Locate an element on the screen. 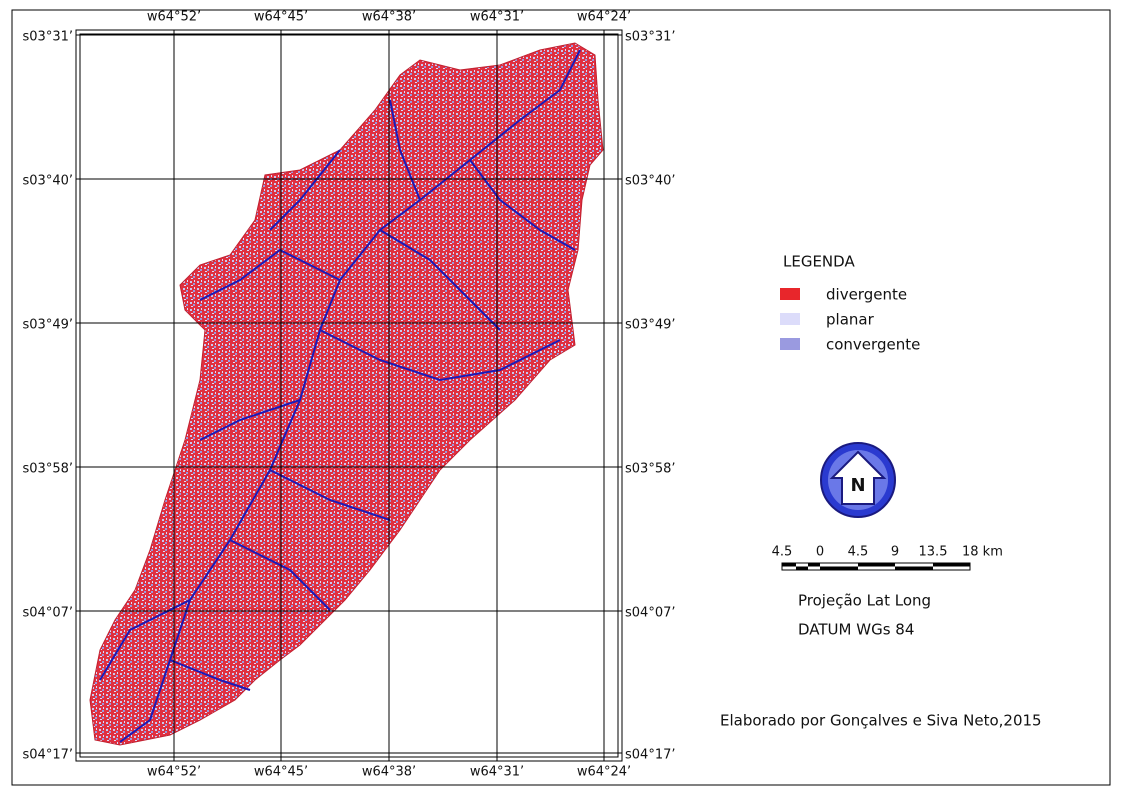  north-label: N is located at coordinates (857, 485).